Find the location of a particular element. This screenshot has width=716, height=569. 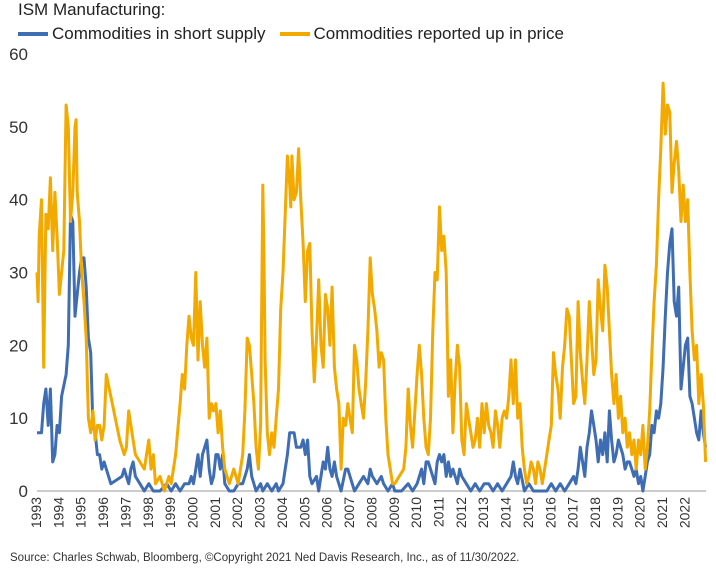

x-tick-label: 2021 is located at coordinates (662, 512).